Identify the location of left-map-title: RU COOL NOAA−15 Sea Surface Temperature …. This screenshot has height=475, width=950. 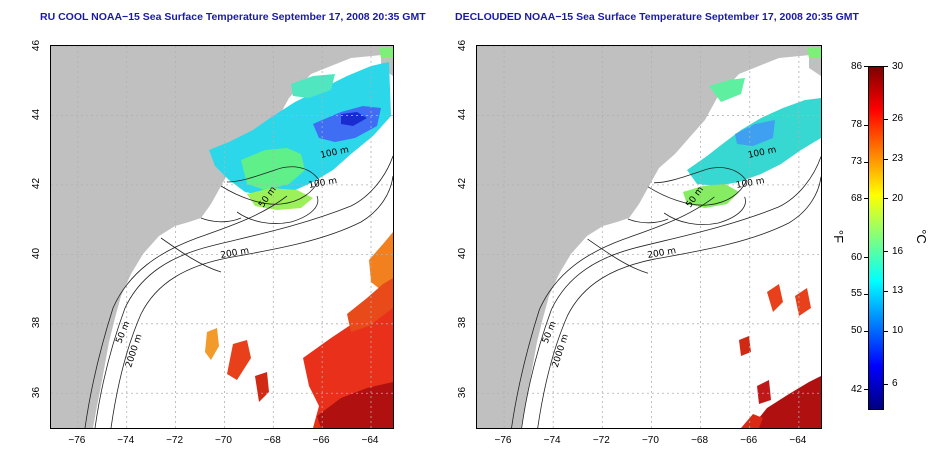
(233, 17).